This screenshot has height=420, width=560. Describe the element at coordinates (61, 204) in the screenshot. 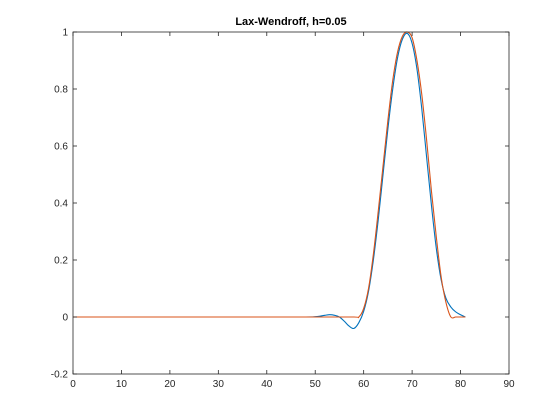

I see `y-tick-label: 0.4` at that location.